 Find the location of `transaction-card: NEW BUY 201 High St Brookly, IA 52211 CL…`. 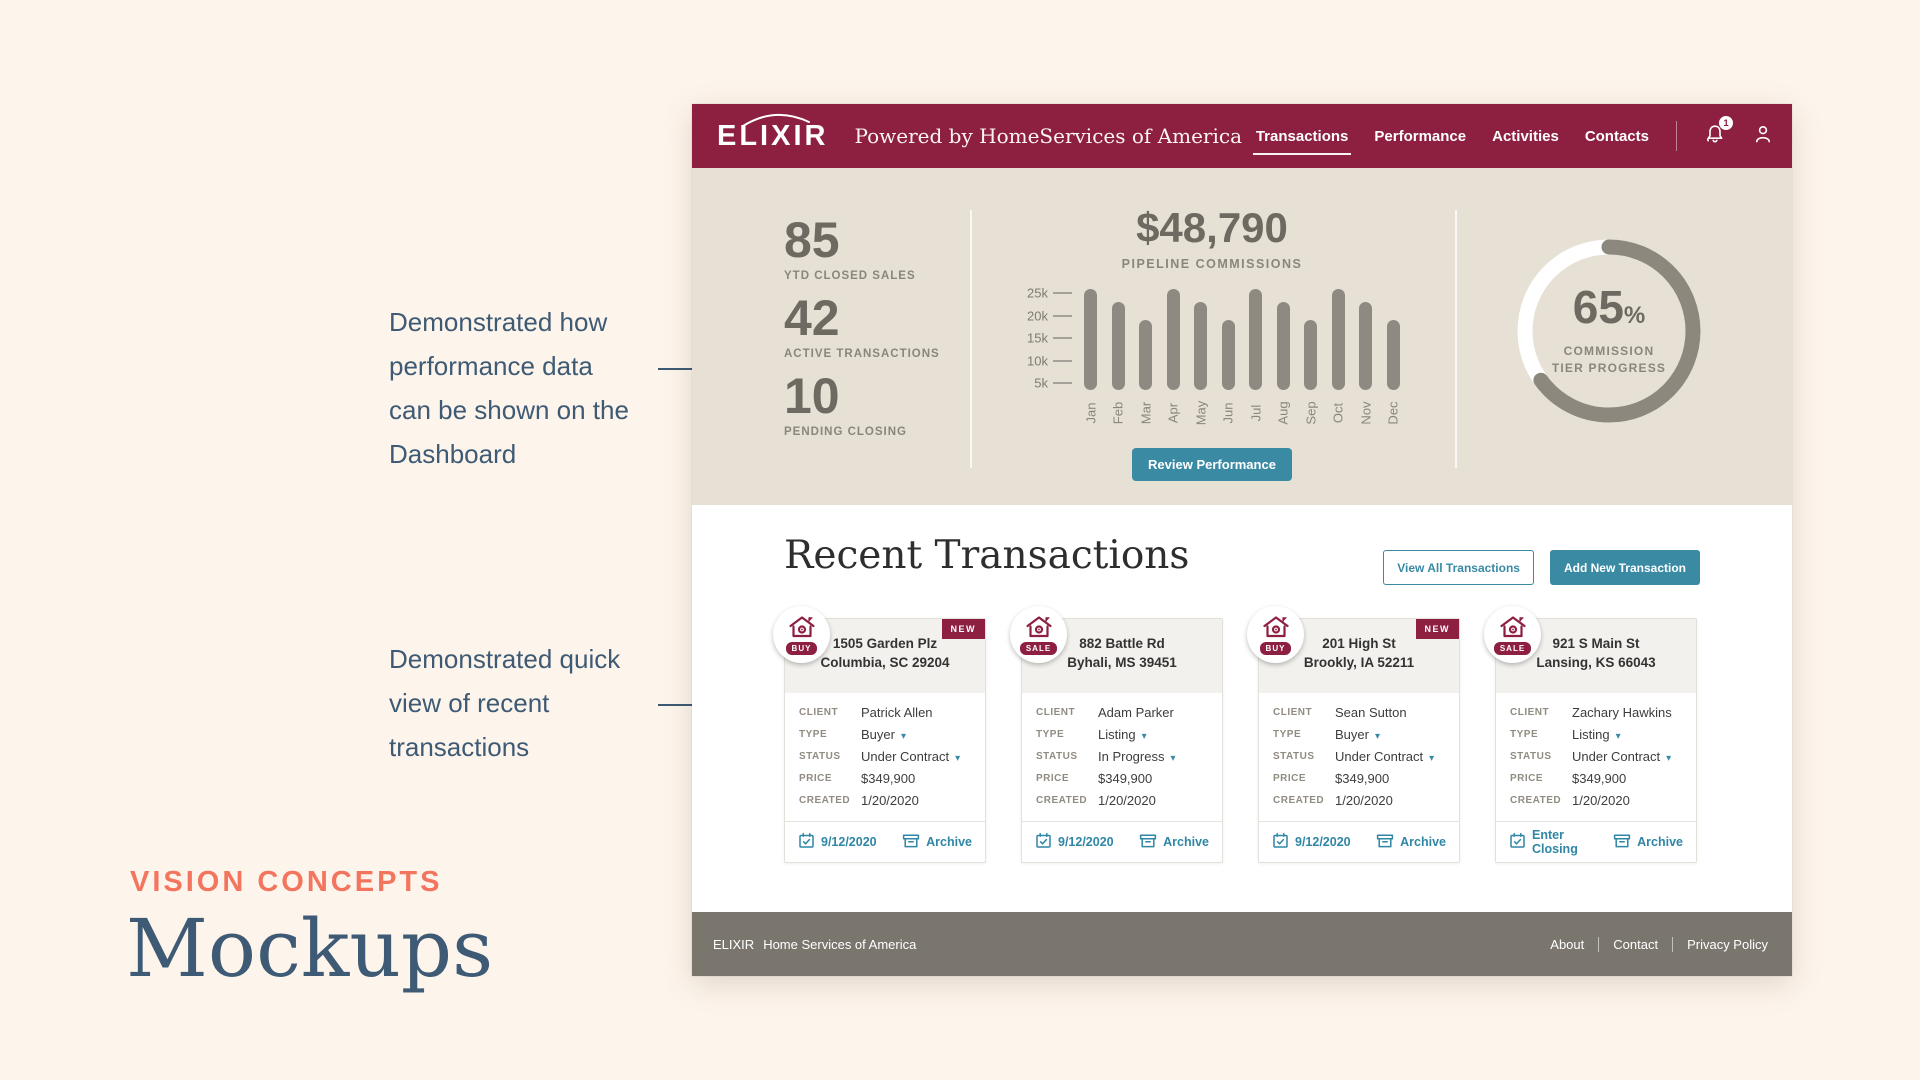

transaction-card: NEW BUY 201 High St Brookly, IA 52211 CL… is located at coordinates (1353, 734).